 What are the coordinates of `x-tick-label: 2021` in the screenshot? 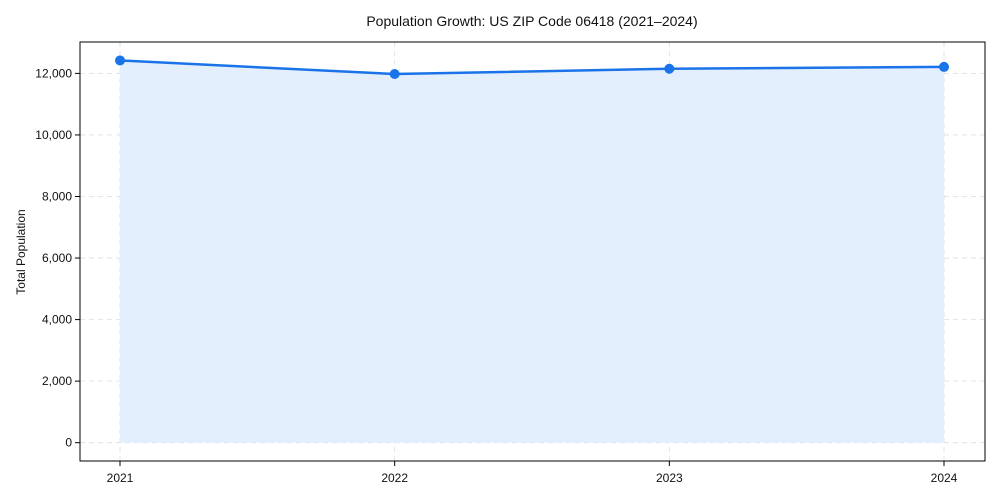 It's located at (120, 478).